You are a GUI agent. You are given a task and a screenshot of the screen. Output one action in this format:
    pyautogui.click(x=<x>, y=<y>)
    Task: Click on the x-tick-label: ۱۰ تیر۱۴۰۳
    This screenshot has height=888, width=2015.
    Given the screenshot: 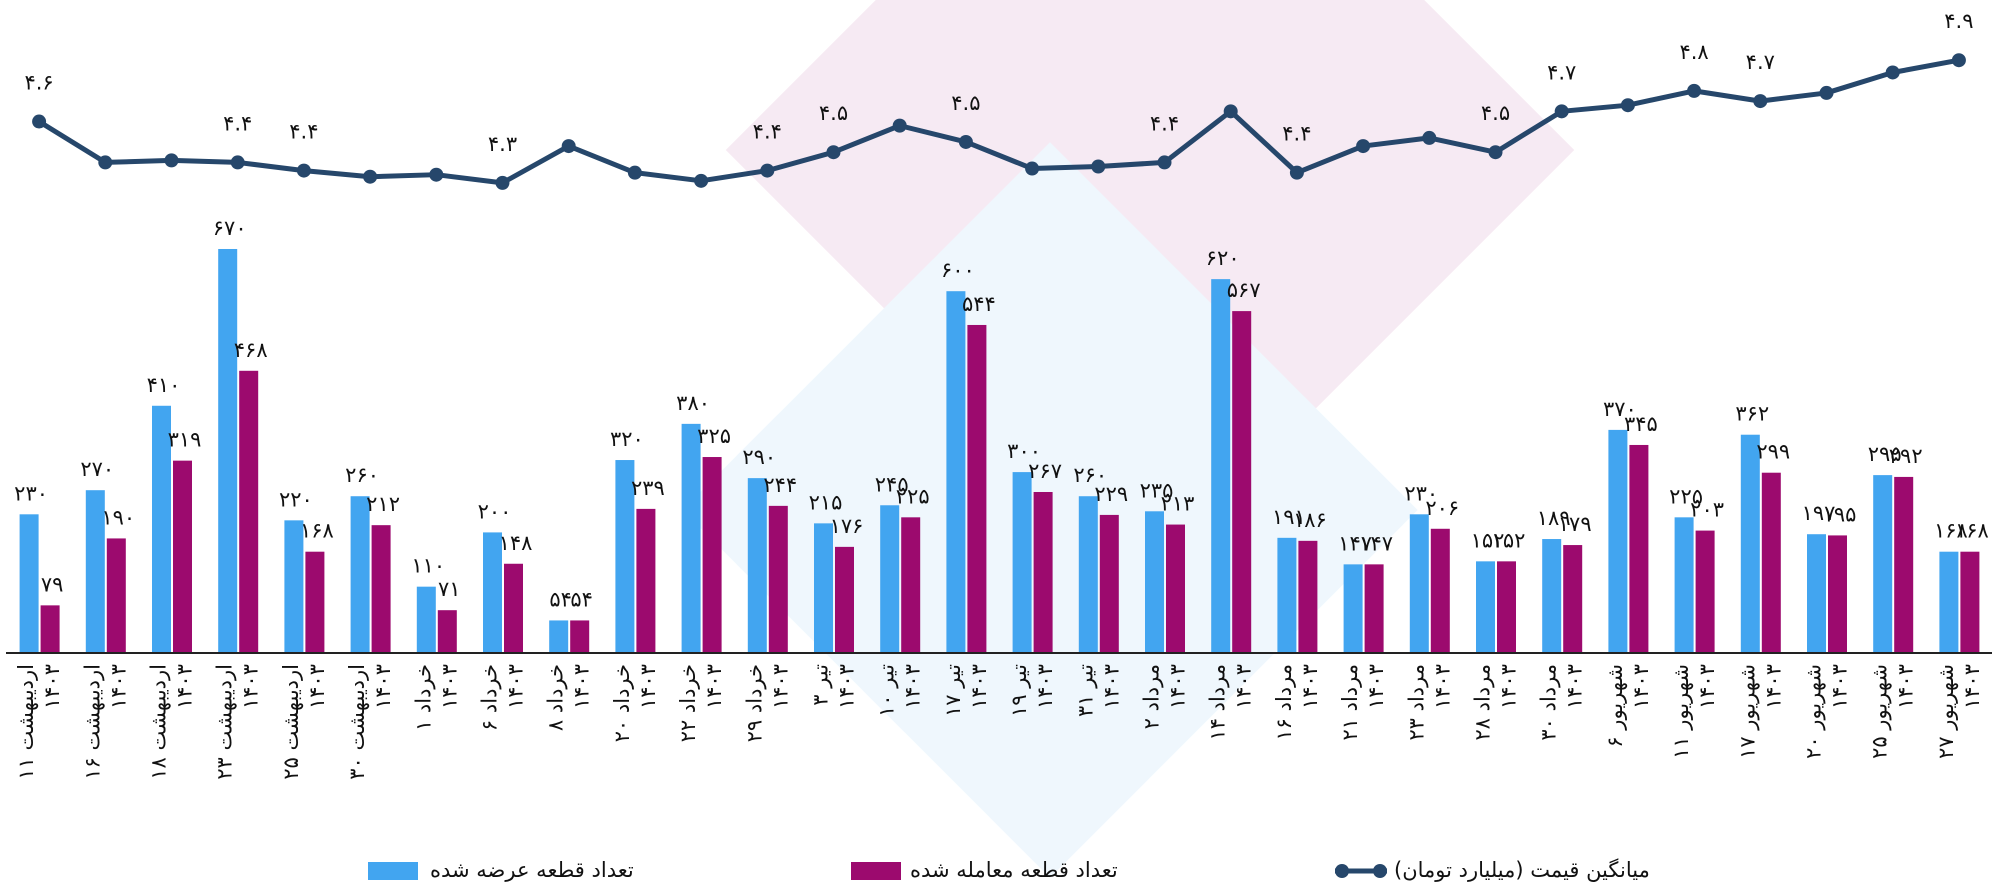 What is the action you would take?
    pyautogui.click(x=900, y=690)
    